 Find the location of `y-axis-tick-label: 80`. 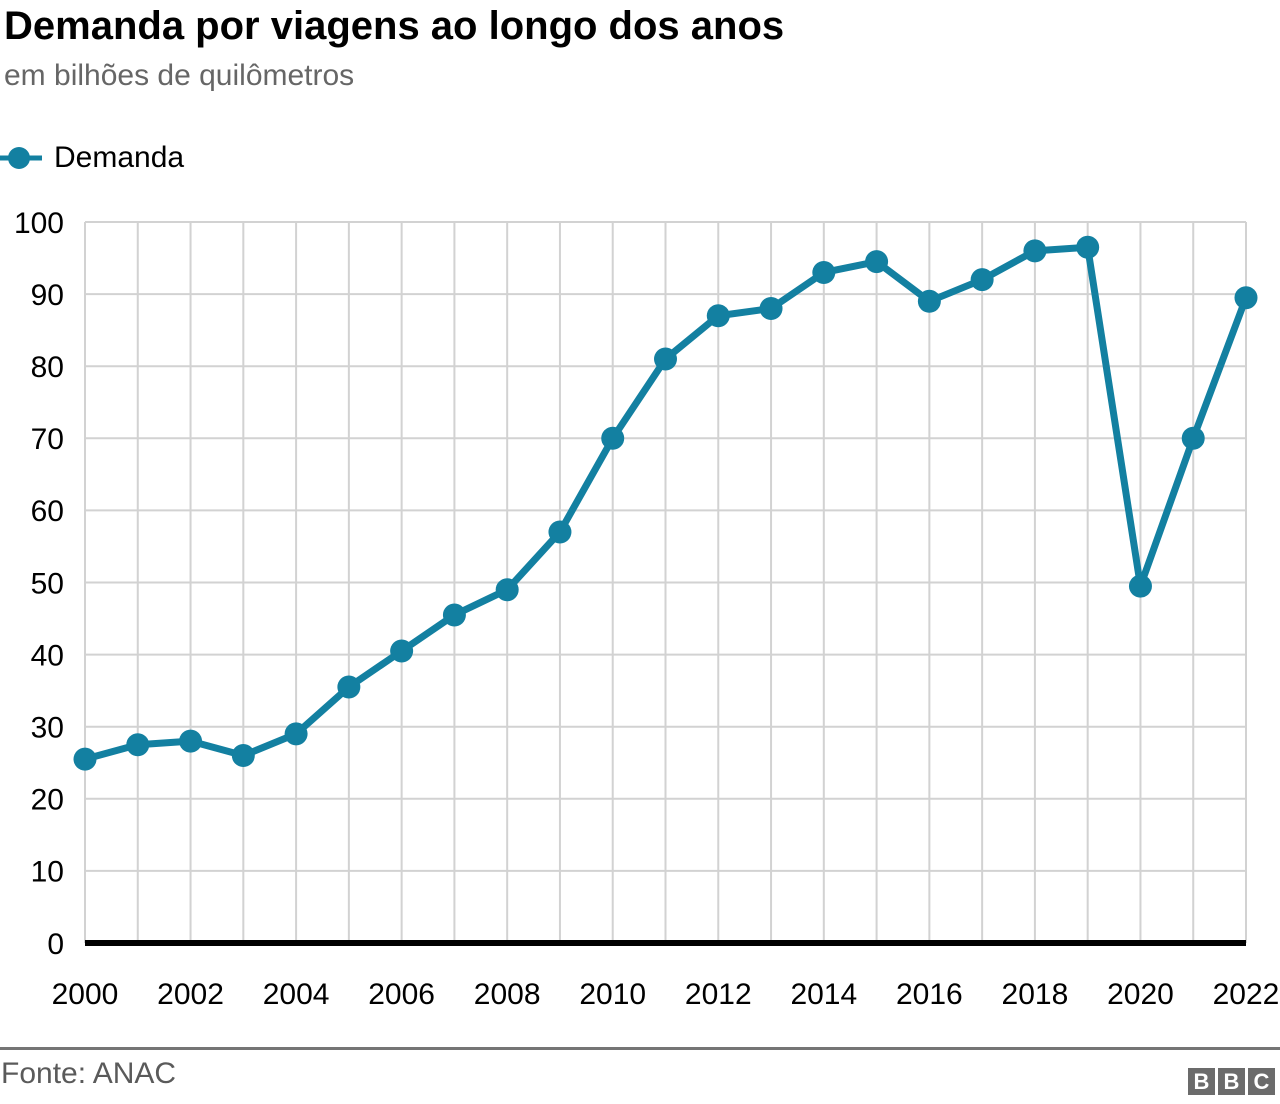

y-axis-tick-label: 80 is located at coordinates (47, 367).